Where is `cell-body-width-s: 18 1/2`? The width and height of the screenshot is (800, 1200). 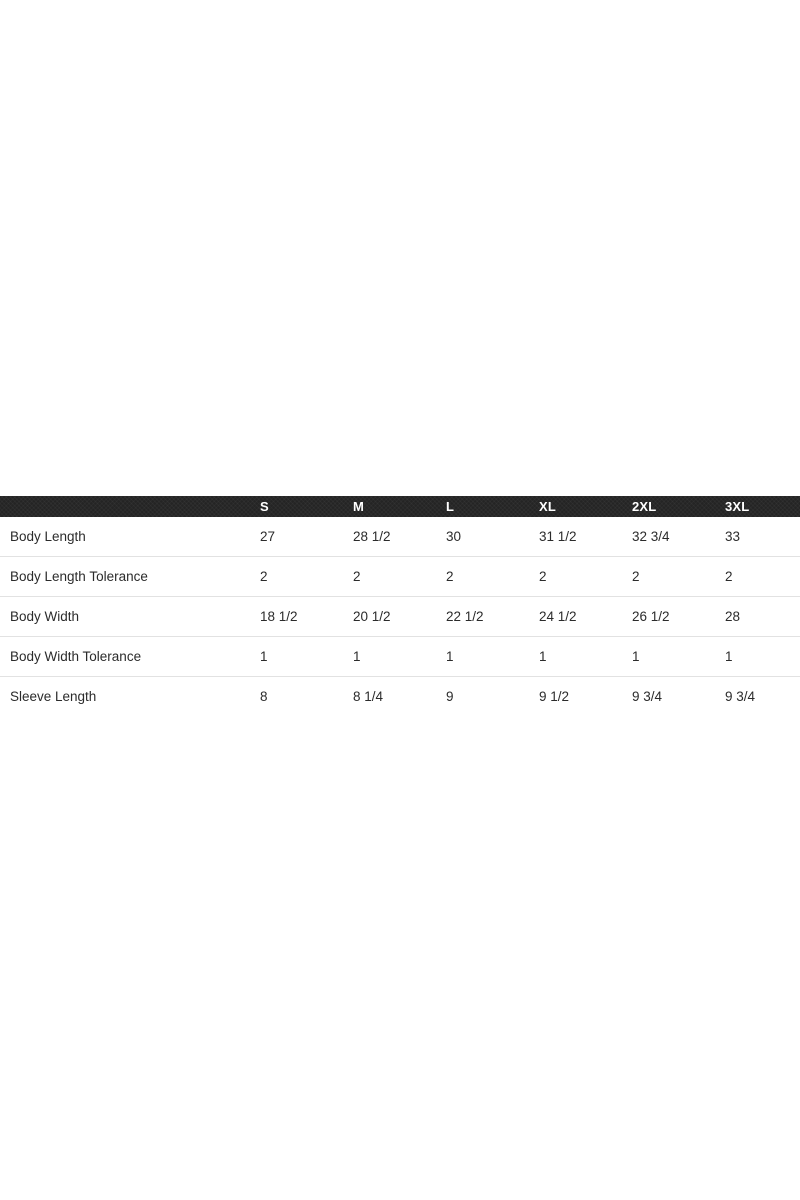 cell-body-width-s: 18 1/2 is located at coordinates (306, 616).